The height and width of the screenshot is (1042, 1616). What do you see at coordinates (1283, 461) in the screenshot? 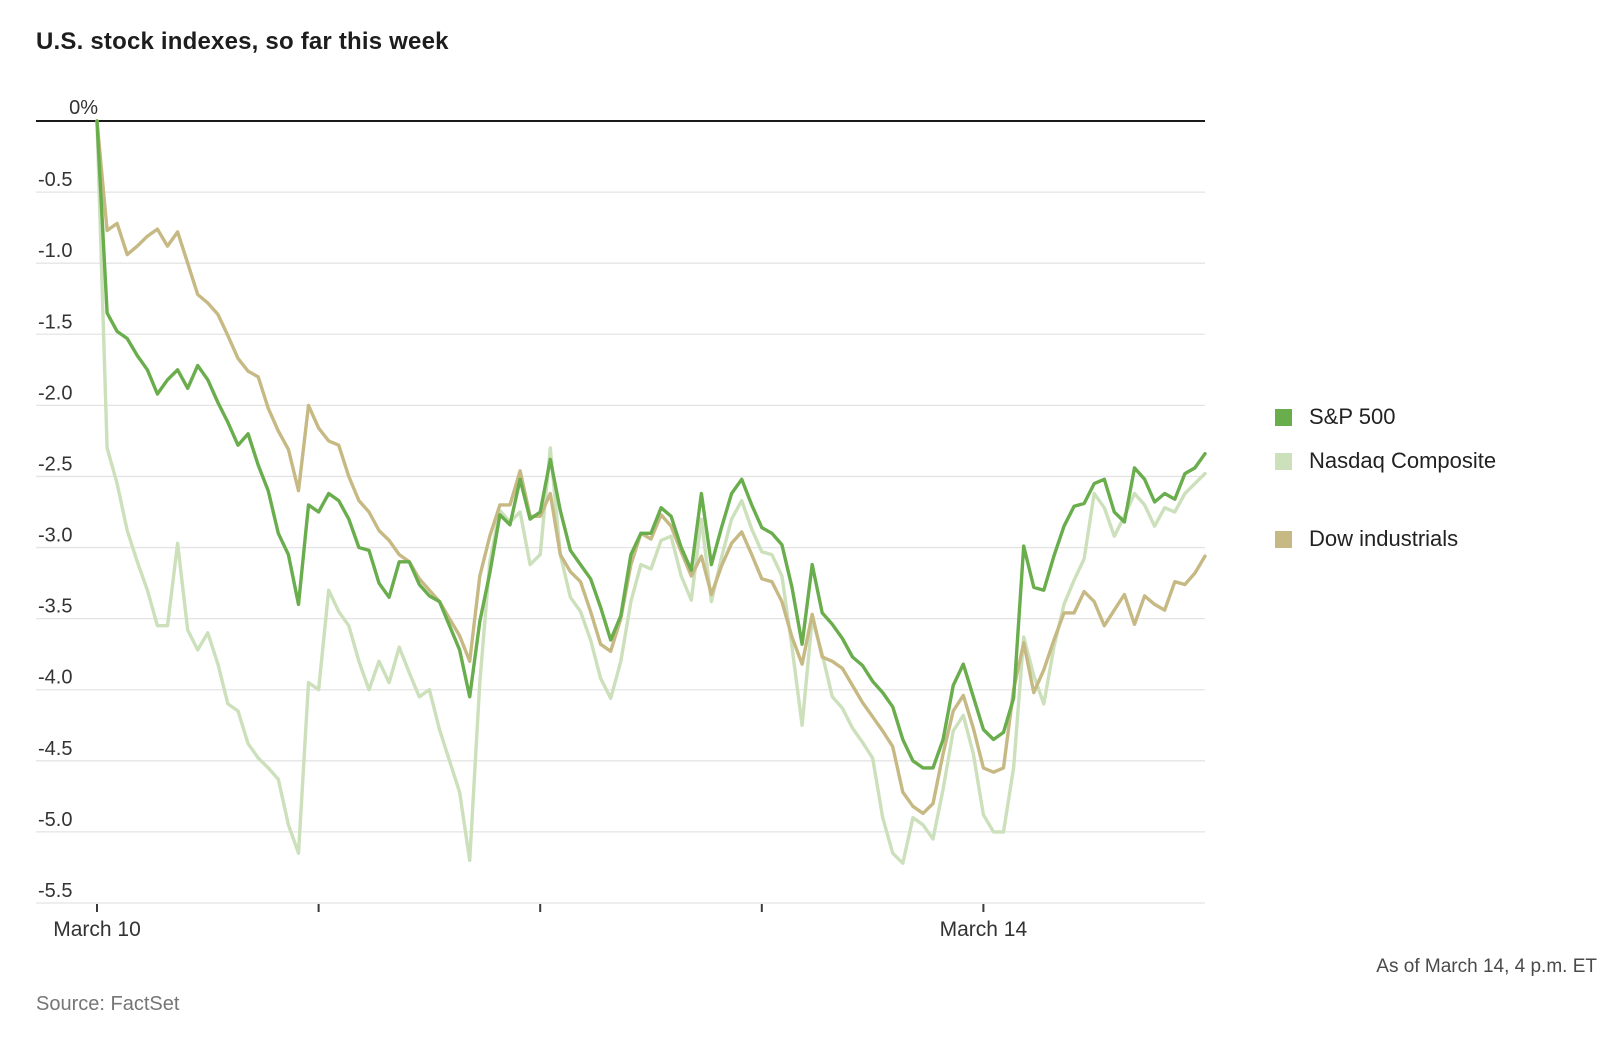
I see `nasdaq-swatch-icon` at bounding box center [1283, 461].